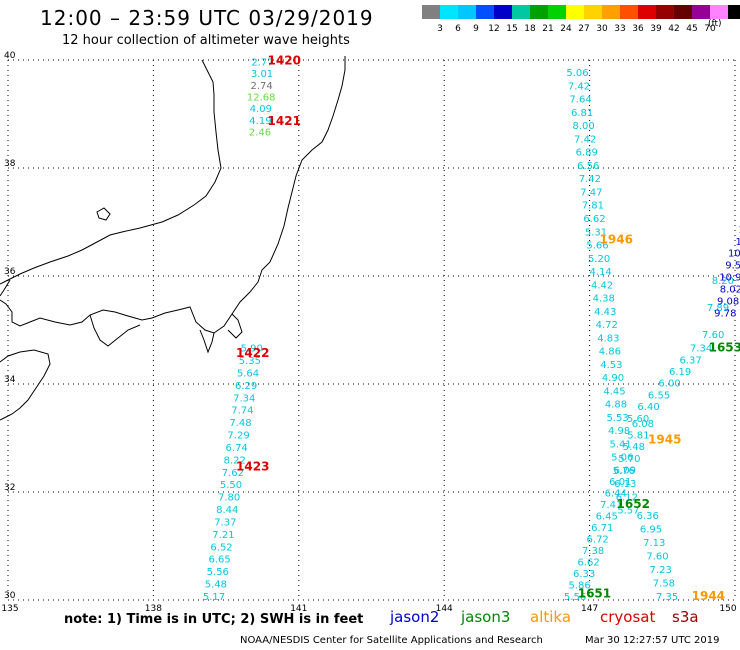  What do you see at coordinates (708, 596) in the screenshot?
I see `time-label: 1944` at bounding box center [708, 596].